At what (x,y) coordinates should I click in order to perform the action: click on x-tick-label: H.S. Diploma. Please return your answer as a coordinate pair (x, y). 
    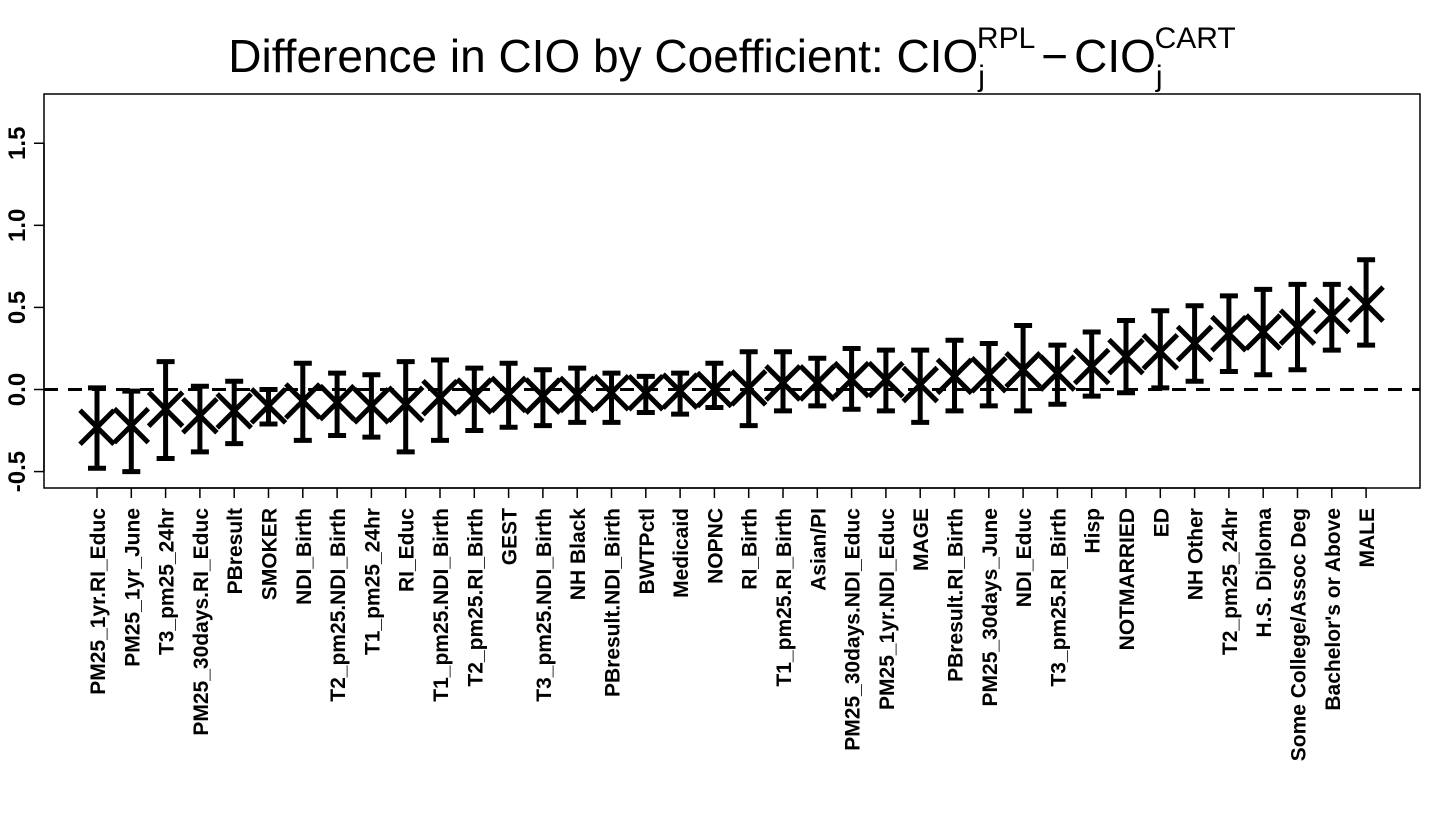
    Looking at the image, I should click on (1264, 573).